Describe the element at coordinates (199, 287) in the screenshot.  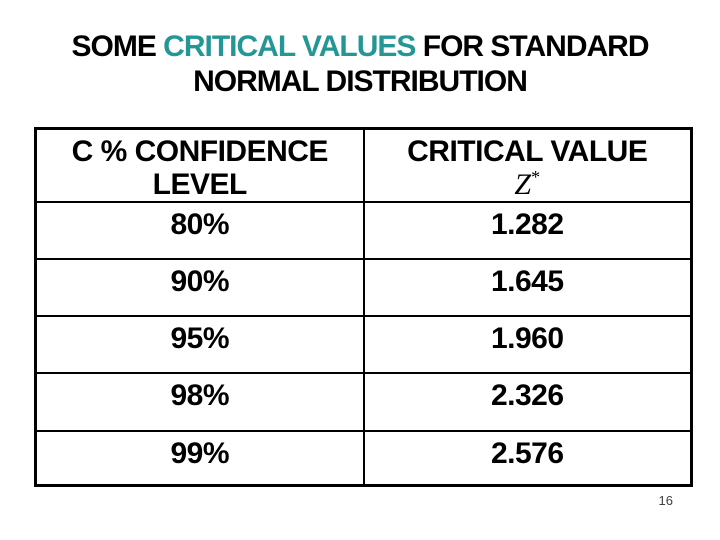
I see `confidence-level-cell: 90%` at that location.